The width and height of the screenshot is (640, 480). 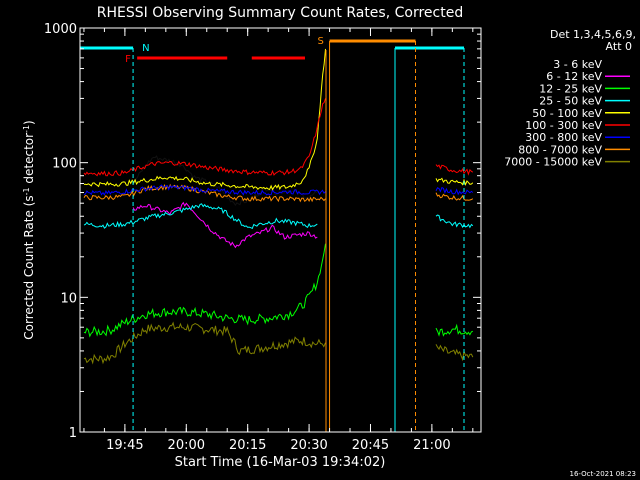 What do you see at coordinates (64, 164) in the screenshot?
I see `y-tick-label-2: 100` at bounding box center [64, 164].